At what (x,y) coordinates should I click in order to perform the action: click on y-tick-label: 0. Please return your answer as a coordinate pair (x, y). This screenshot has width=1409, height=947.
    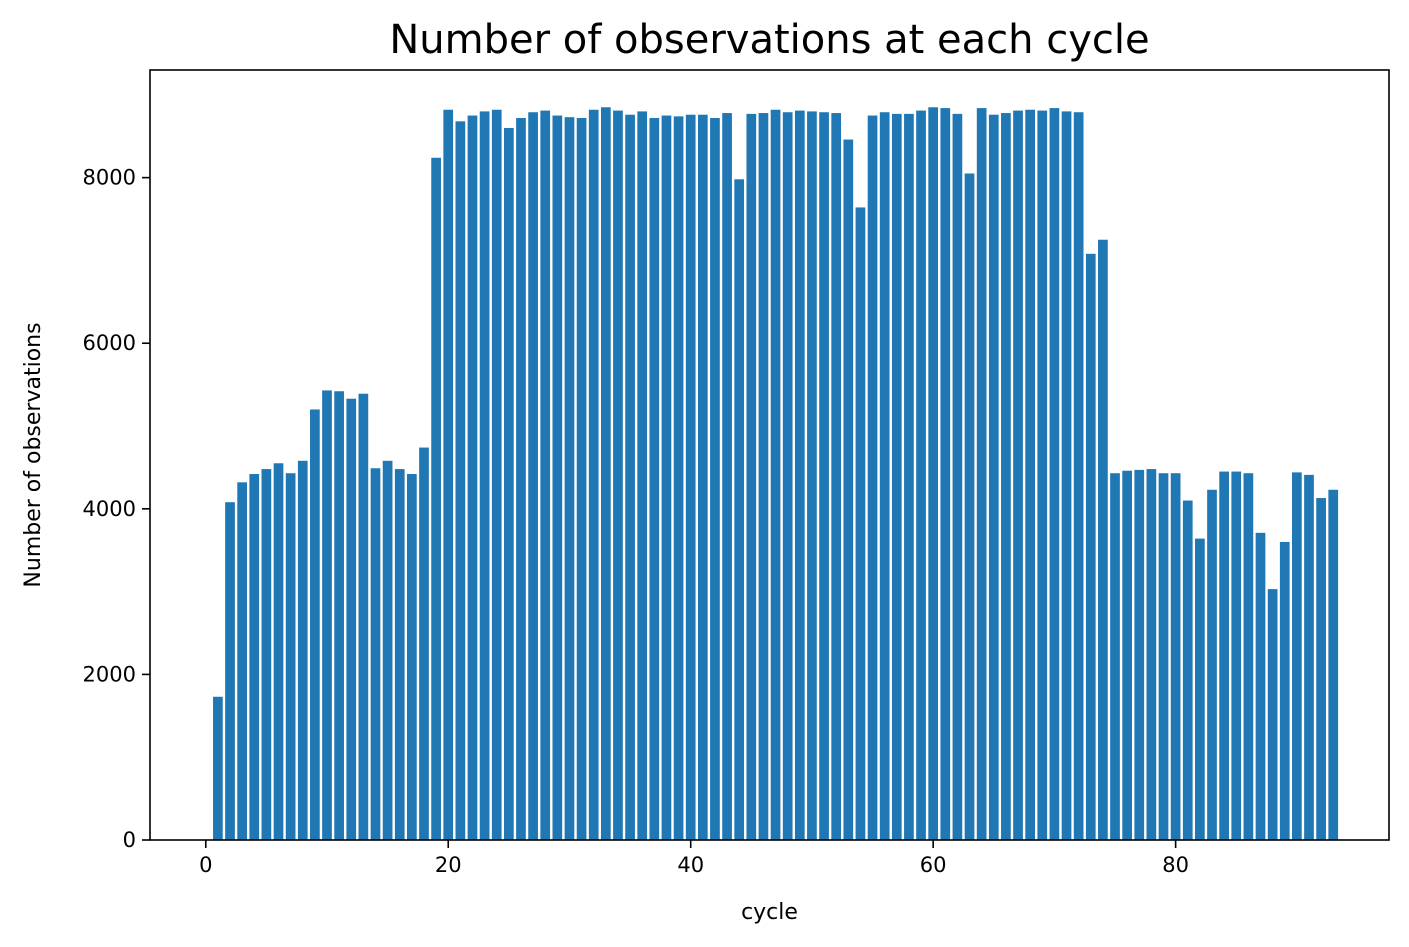
    Looking at the image, I should click on (129, 840).